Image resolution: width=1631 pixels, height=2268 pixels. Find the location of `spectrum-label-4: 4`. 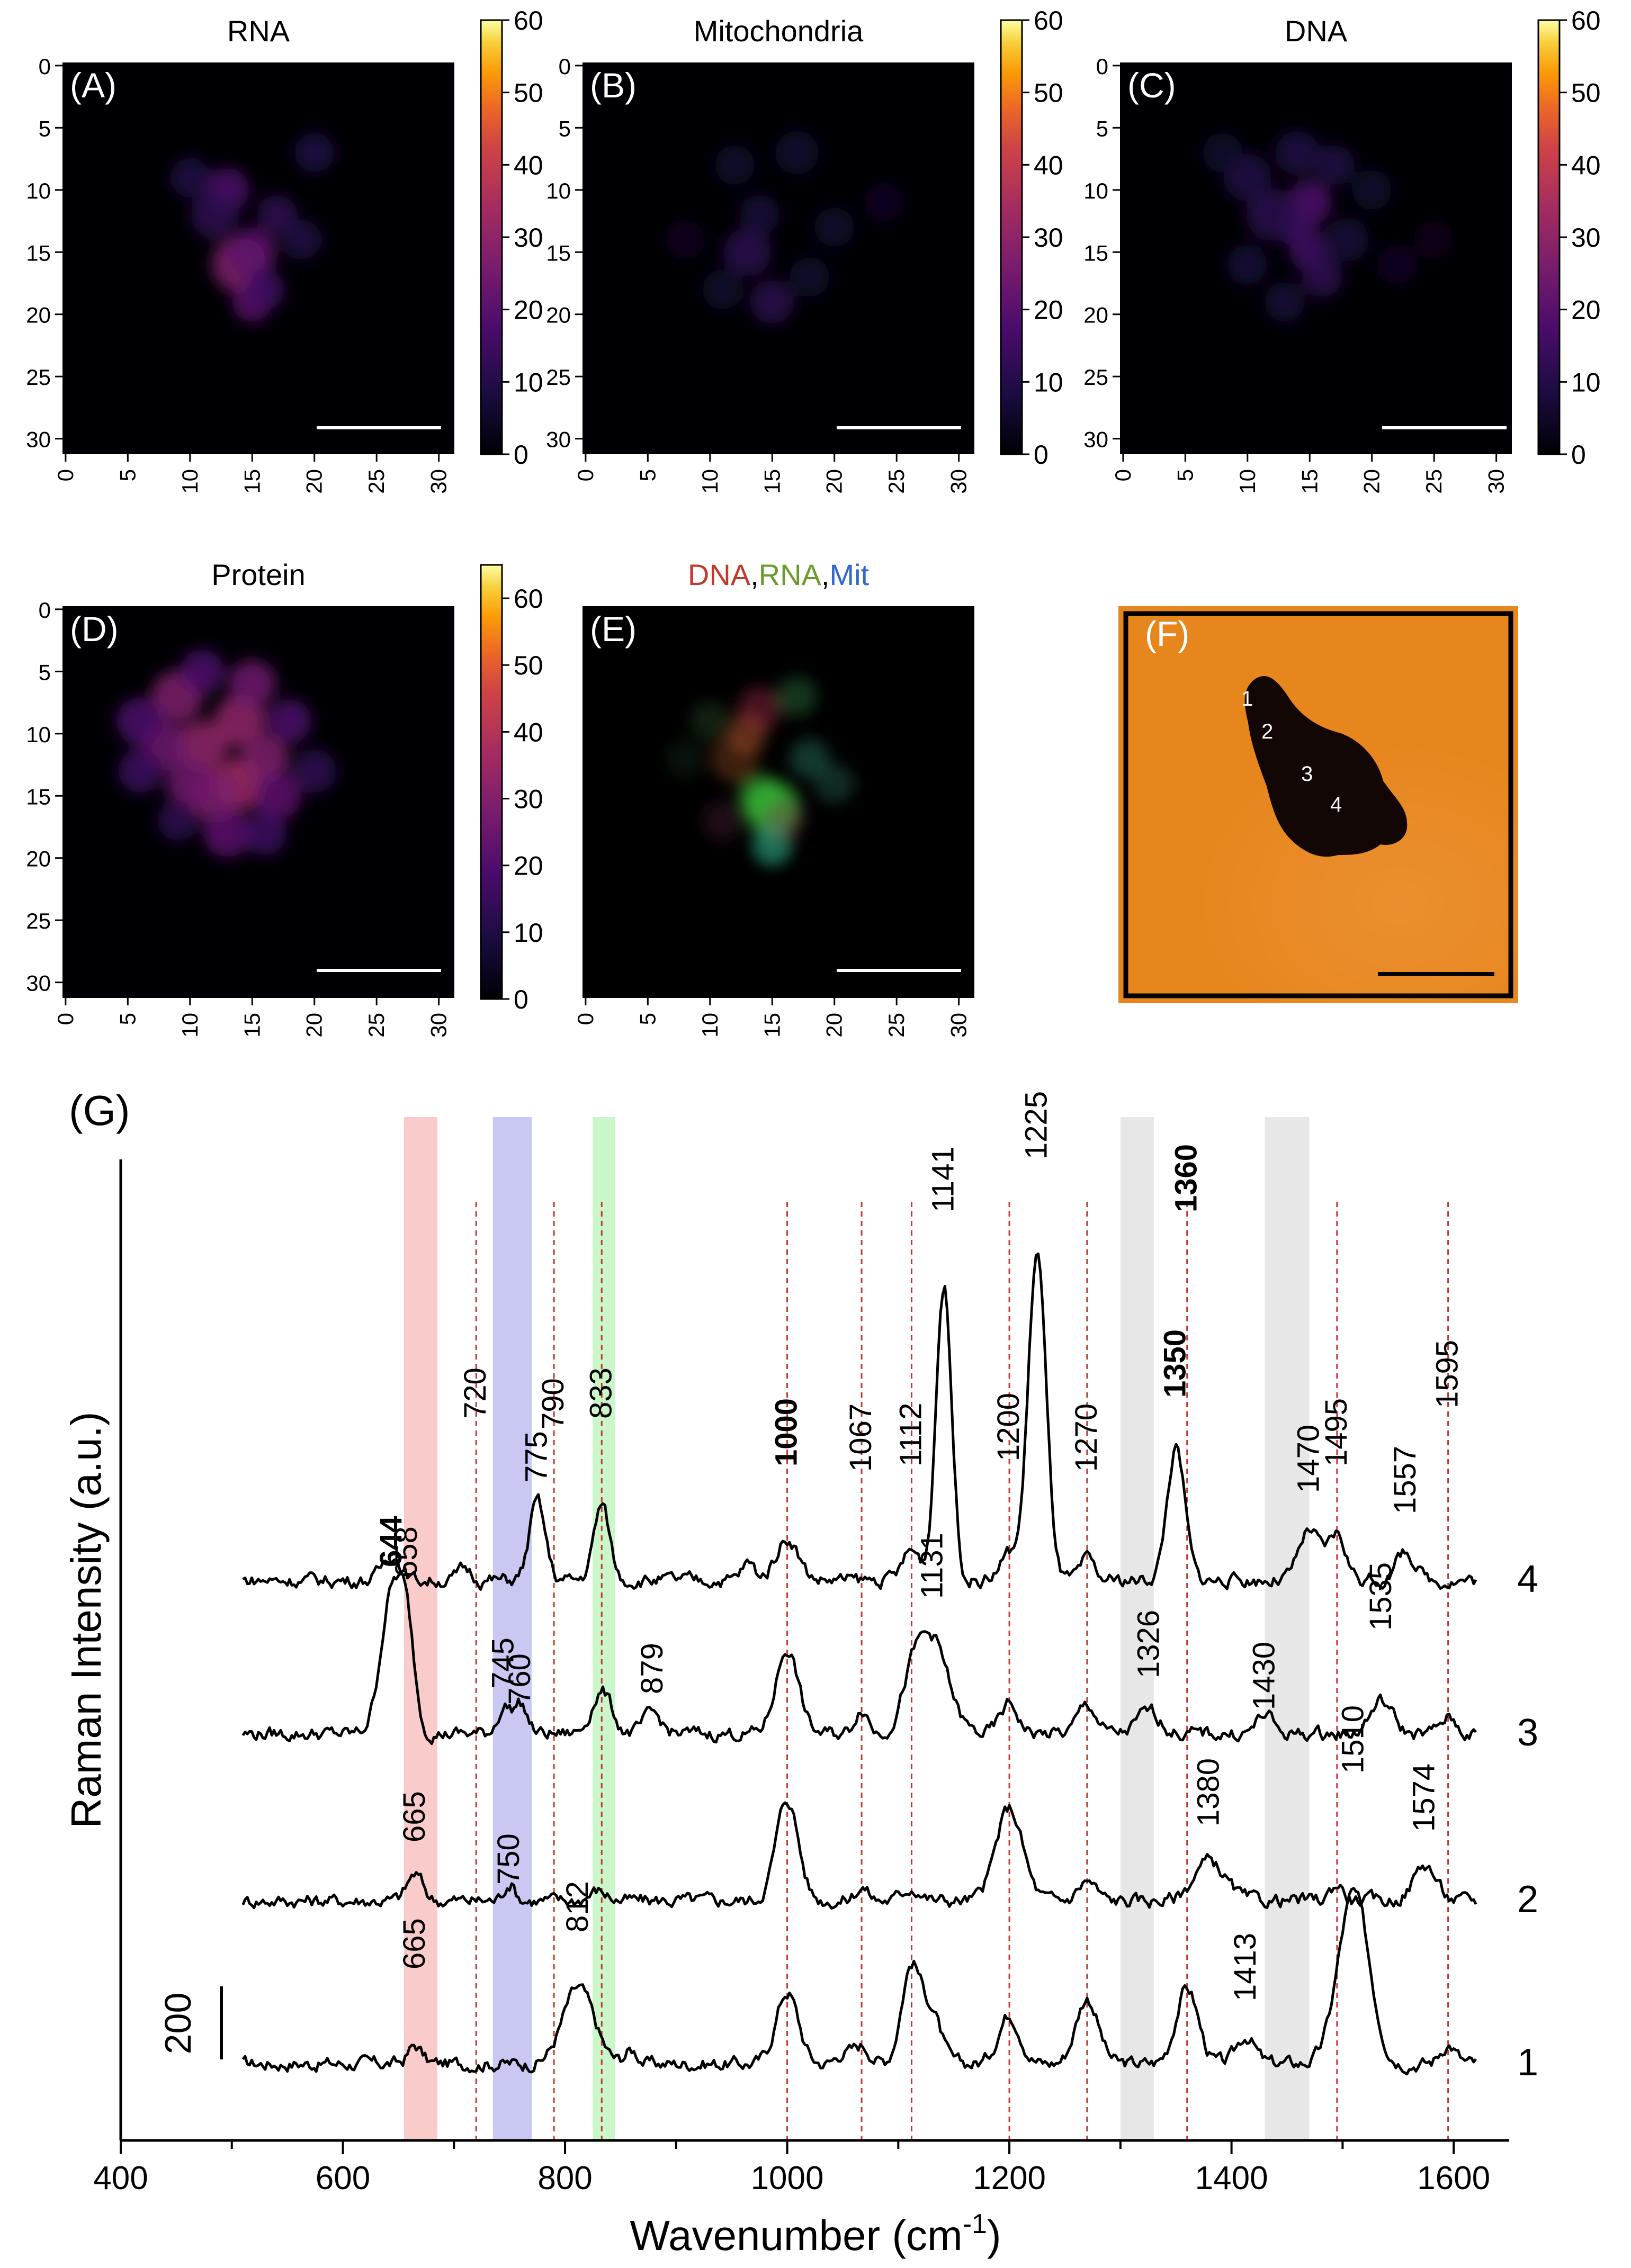

spectrum-label-4: 4 is located at coordinates (1527, 1579).